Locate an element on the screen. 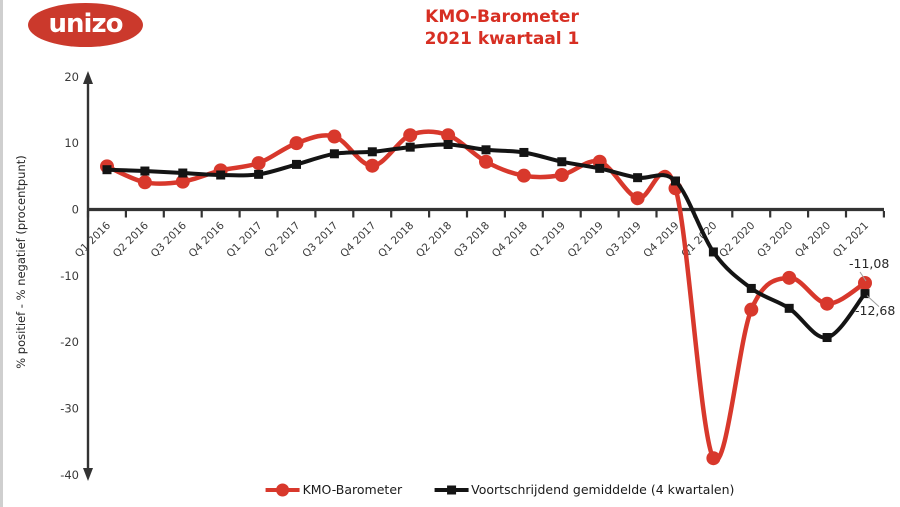  x-tick-label: Q3 2017 is located at coordinates (320, 240).